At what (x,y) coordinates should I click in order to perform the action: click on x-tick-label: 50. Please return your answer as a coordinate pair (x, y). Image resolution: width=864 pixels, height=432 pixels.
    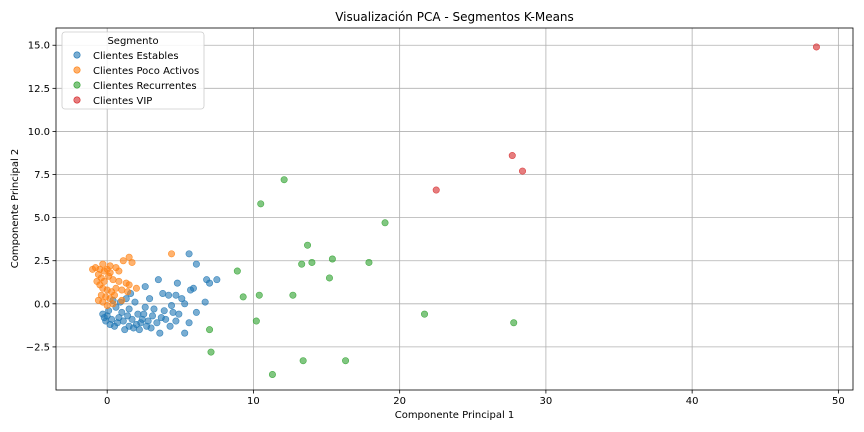
    Looking at the image, I should click on (838, 401).